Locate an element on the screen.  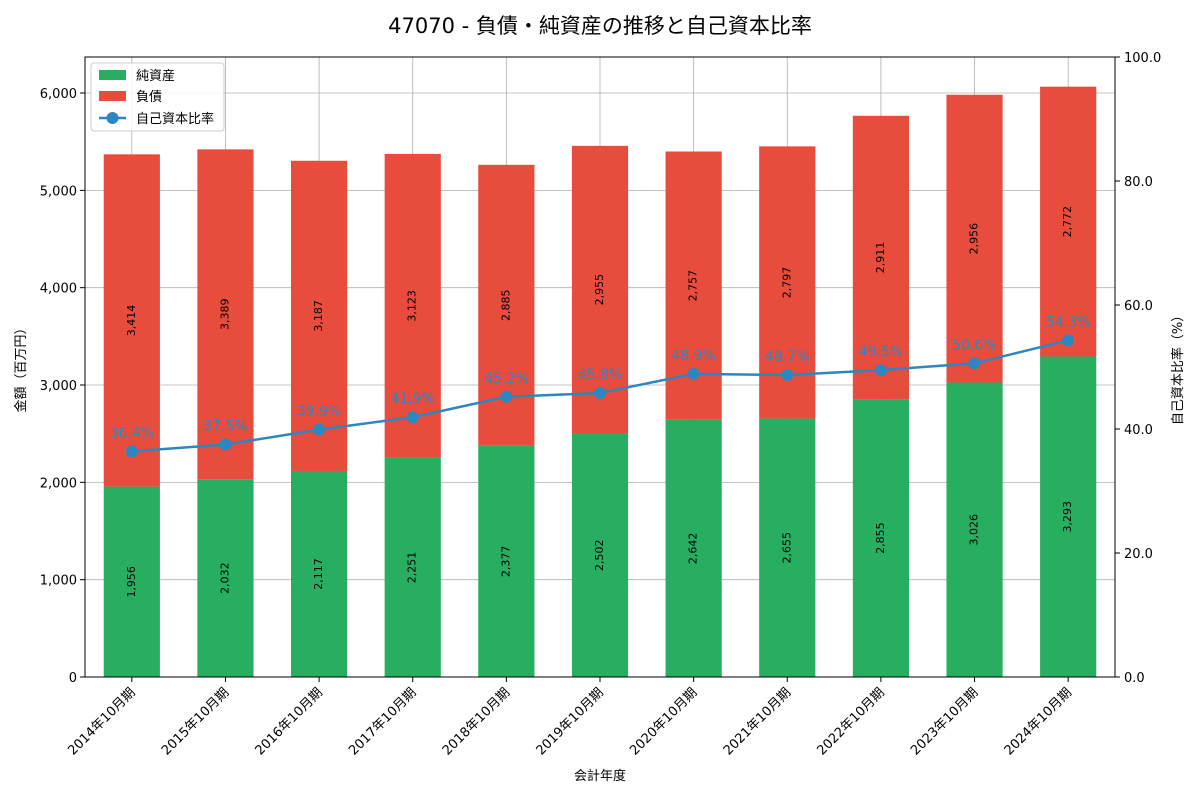
x-tick-label: 2014年10月期 is located at coordinates (101, 721).